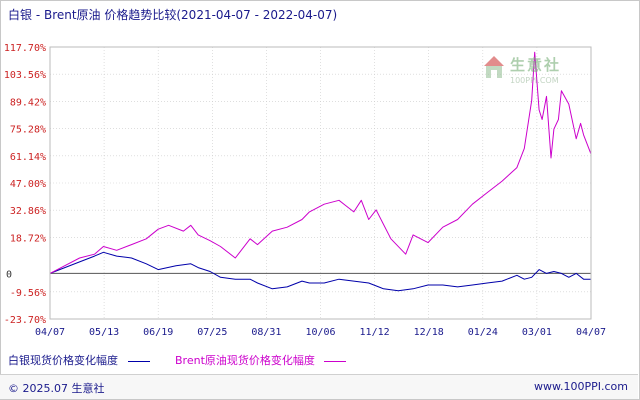  Describe the element at coordinates (28, 130) in the screenshot. I see `y-tick-label: 75.28%` at that location.